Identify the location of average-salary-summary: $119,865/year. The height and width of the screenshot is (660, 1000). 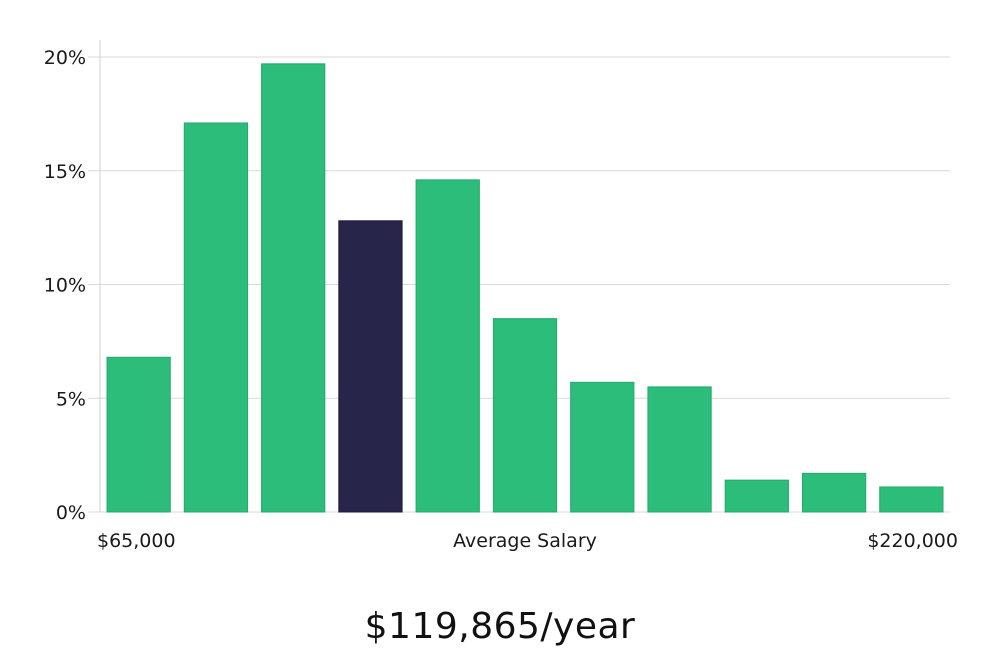
(500, 626).